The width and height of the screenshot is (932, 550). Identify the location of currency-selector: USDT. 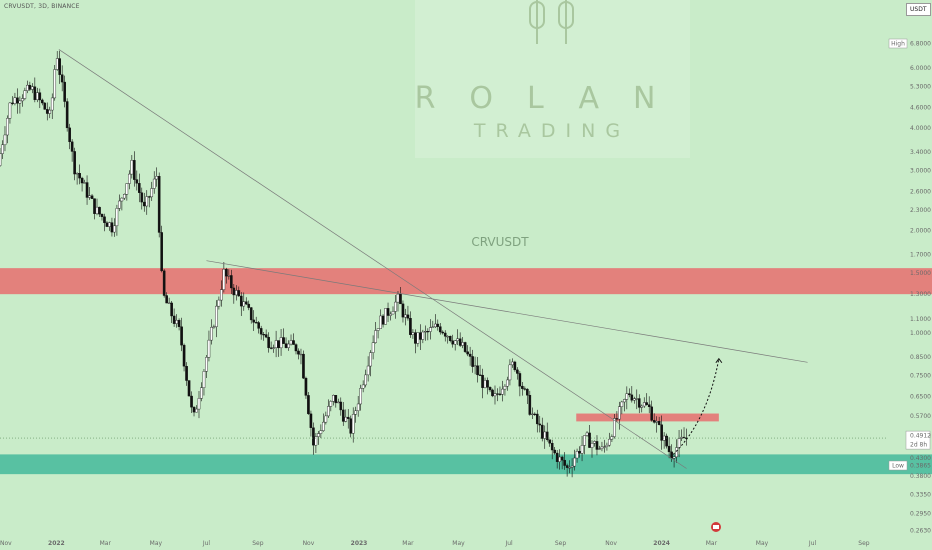
(918, 9).